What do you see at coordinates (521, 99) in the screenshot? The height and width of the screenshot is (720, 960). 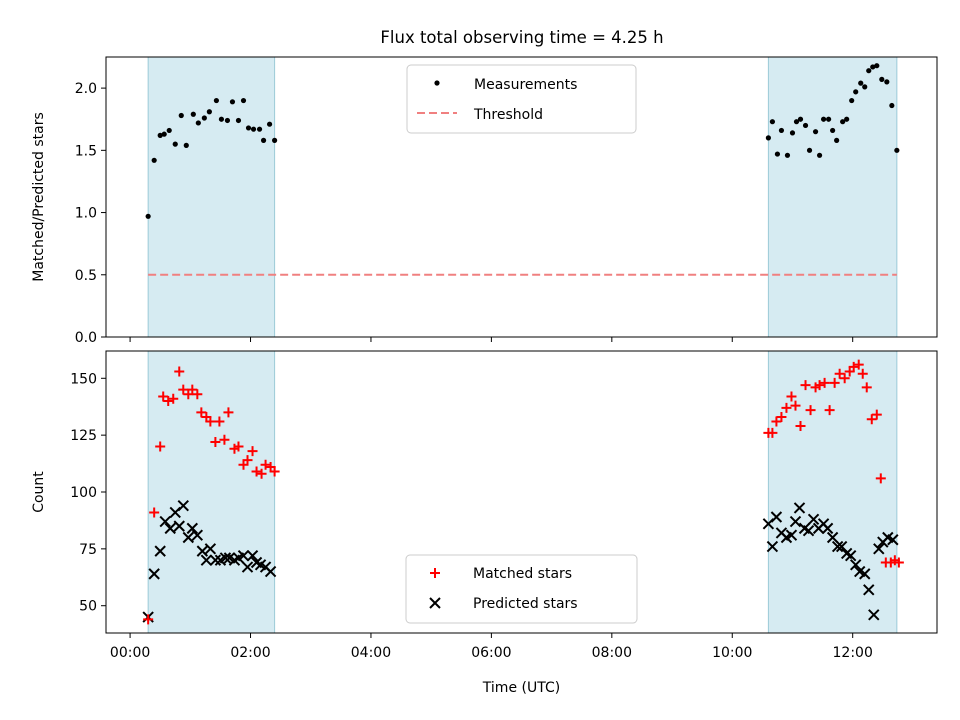 I see `legend-box` at bounding box center [521, 99].